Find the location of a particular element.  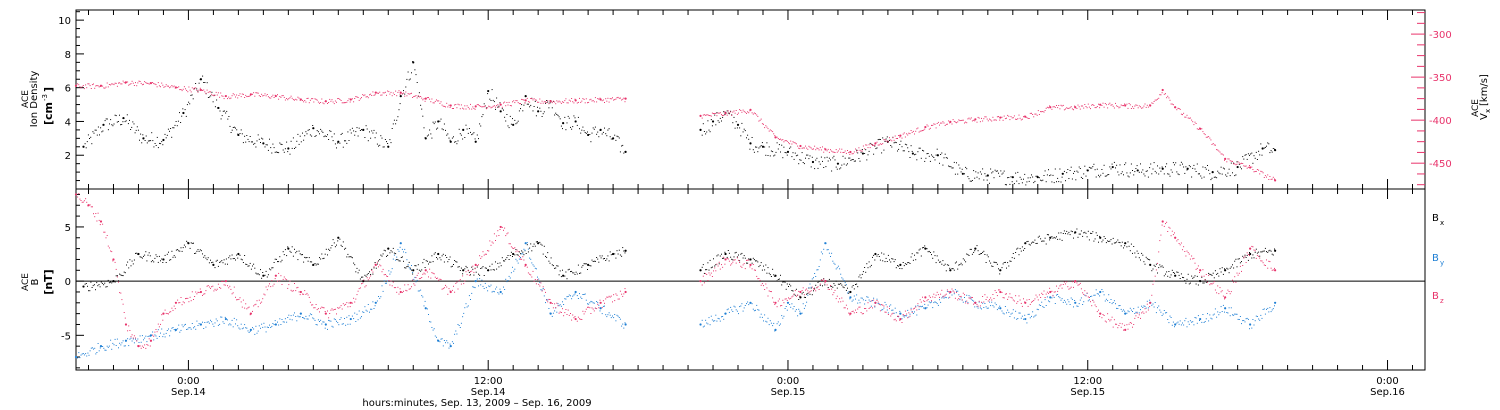

bottom-left-axis-ticks: -505 is located at coordinates (72, 281).